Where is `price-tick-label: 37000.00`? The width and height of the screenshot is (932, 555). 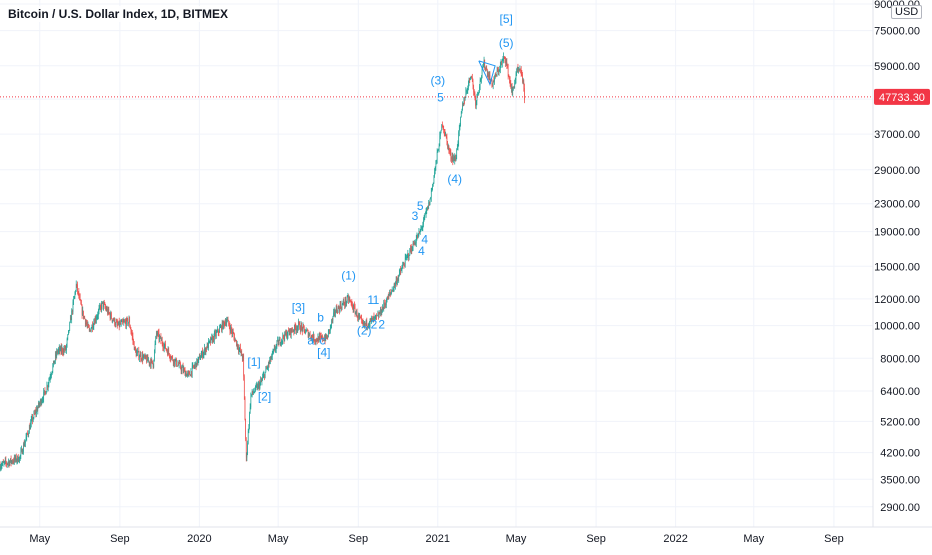 price-tick-label: 37000.00 is located at coordinates (897, 135).